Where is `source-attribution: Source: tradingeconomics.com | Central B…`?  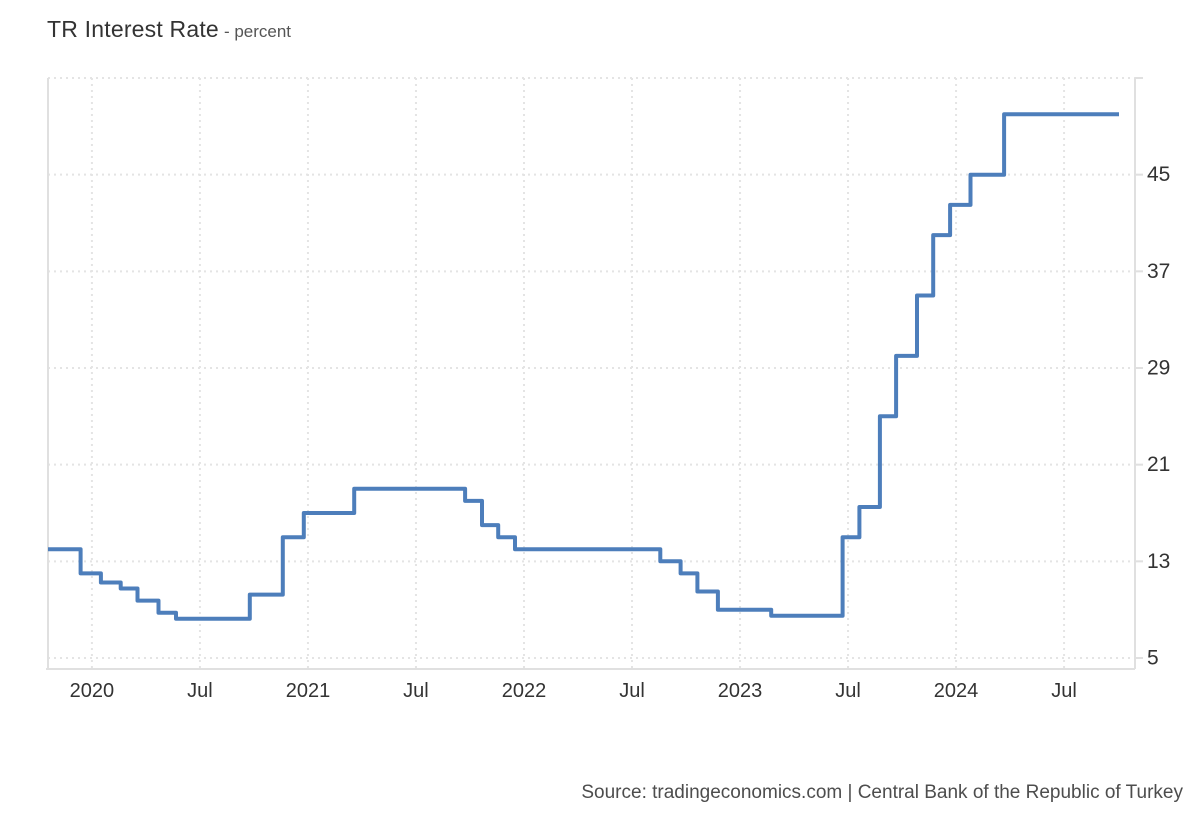 source-attribution: Source: tradingeconomics.com | Central B… is located at coordinates (882, 792).